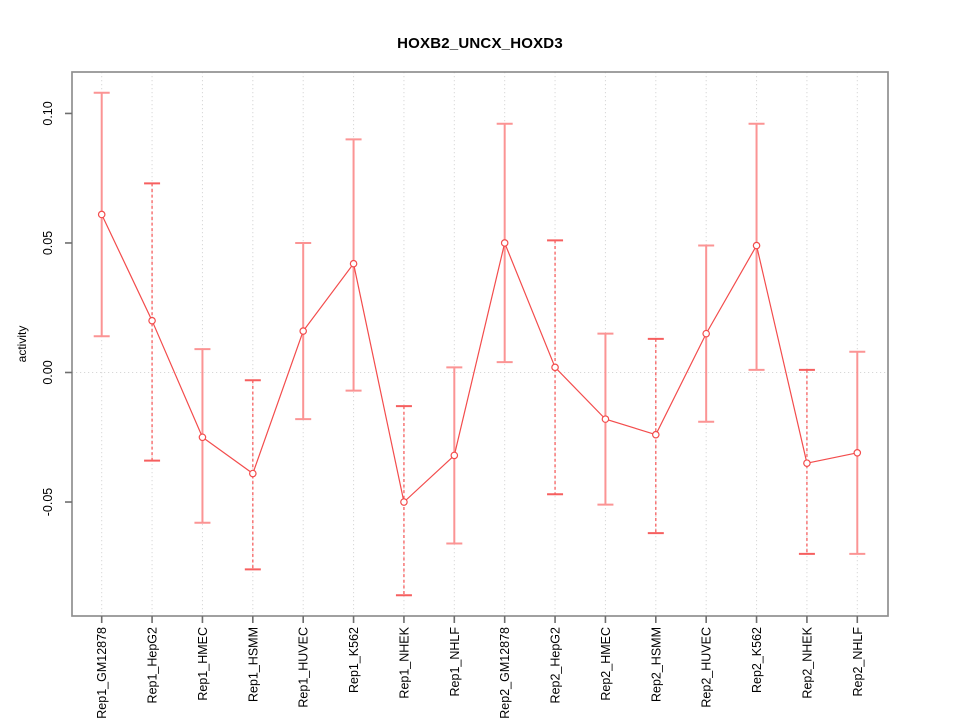  Describe the element at coordinates (656, 664) in the screenshot. I see `x-tick-label: Rep2_HSMM` at that location.